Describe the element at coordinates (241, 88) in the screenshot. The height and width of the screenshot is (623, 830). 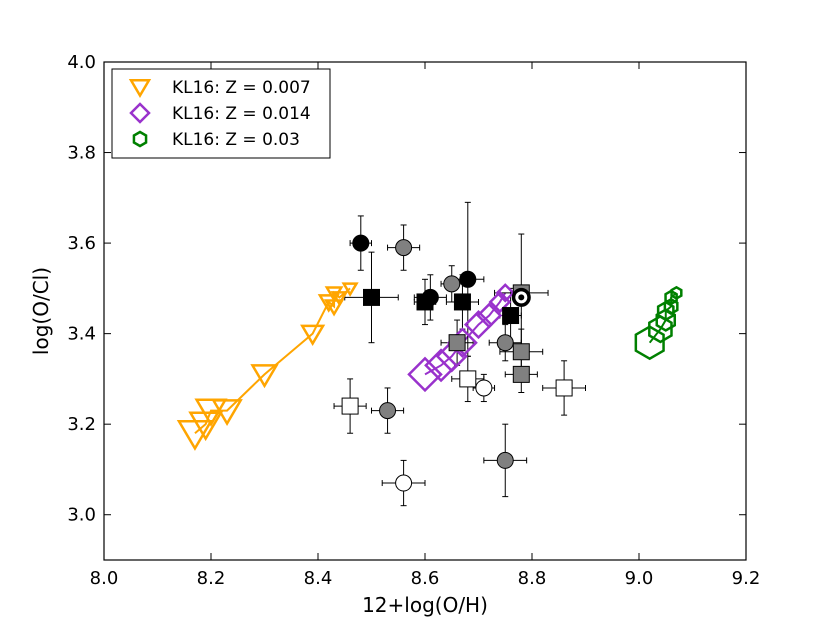
I see `legend-label: KL16: Z = 0.007` at that location.